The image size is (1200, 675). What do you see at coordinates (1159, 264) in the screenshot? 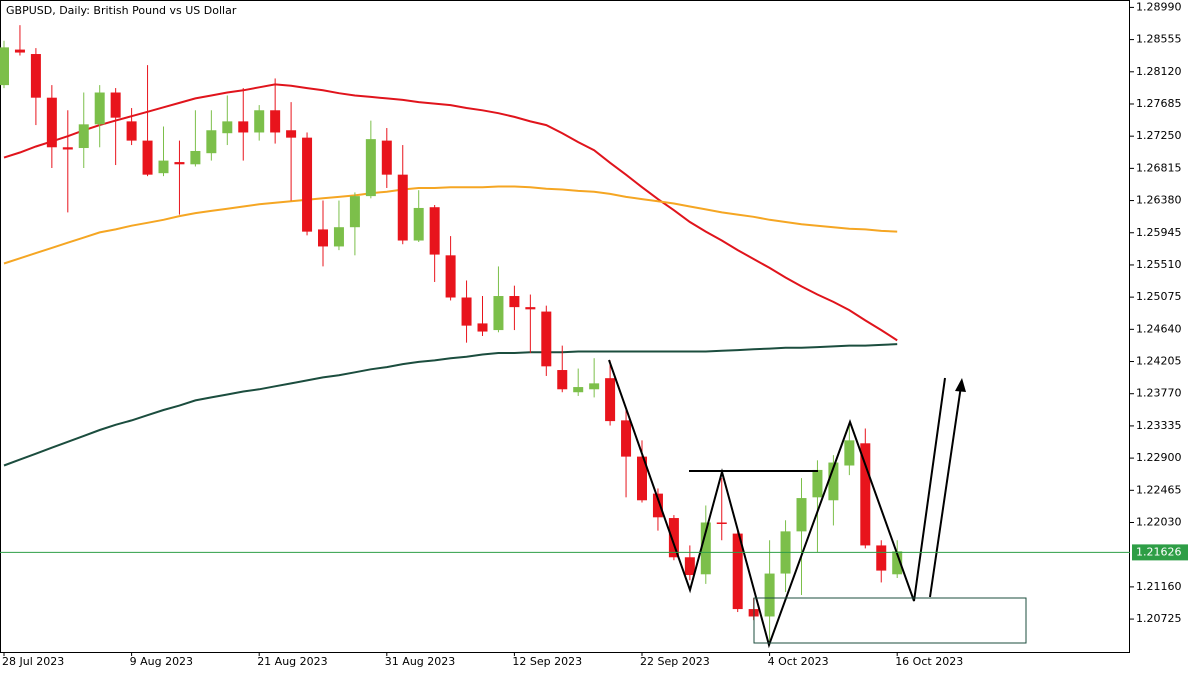
I see `y-tick-label: 1.25510` at bounding box center [1159, 264].